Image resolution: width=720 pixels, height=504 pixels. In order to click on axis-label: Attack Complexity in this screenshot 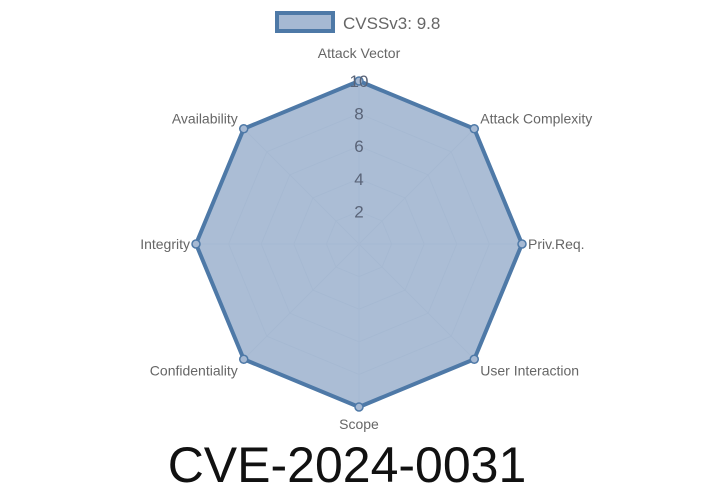, I will do `click(536, 119)`.